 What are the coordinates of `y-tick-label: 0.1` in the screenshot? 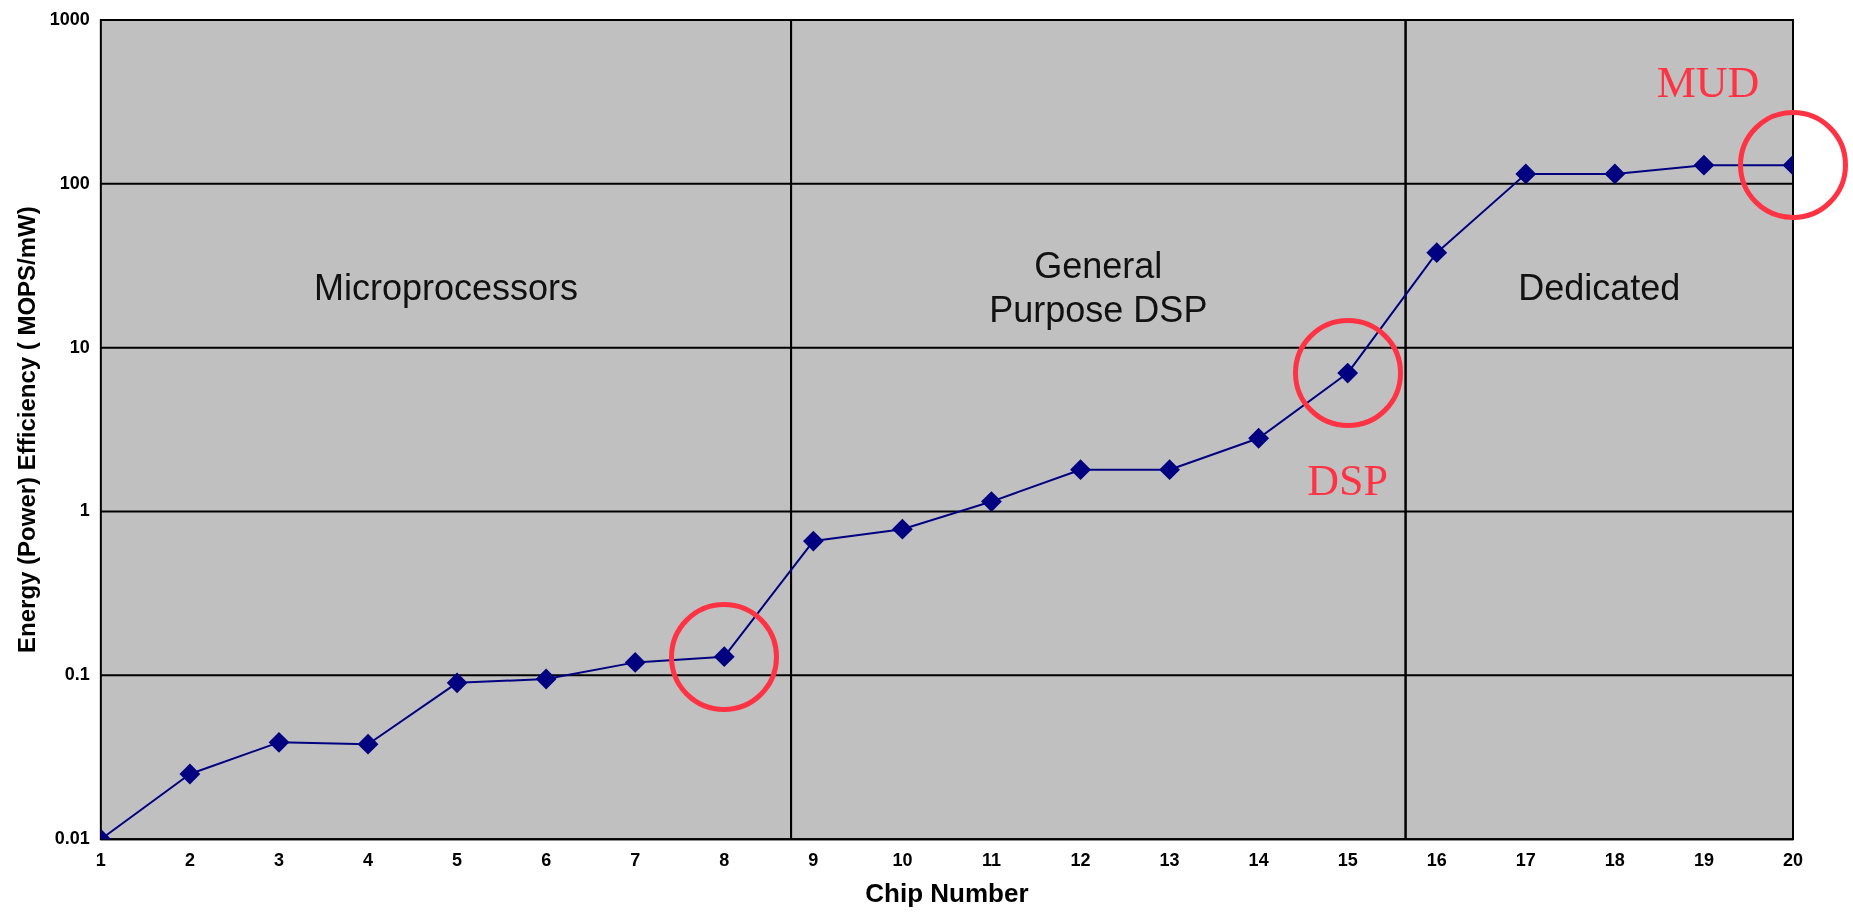 It's located at (77, 674).